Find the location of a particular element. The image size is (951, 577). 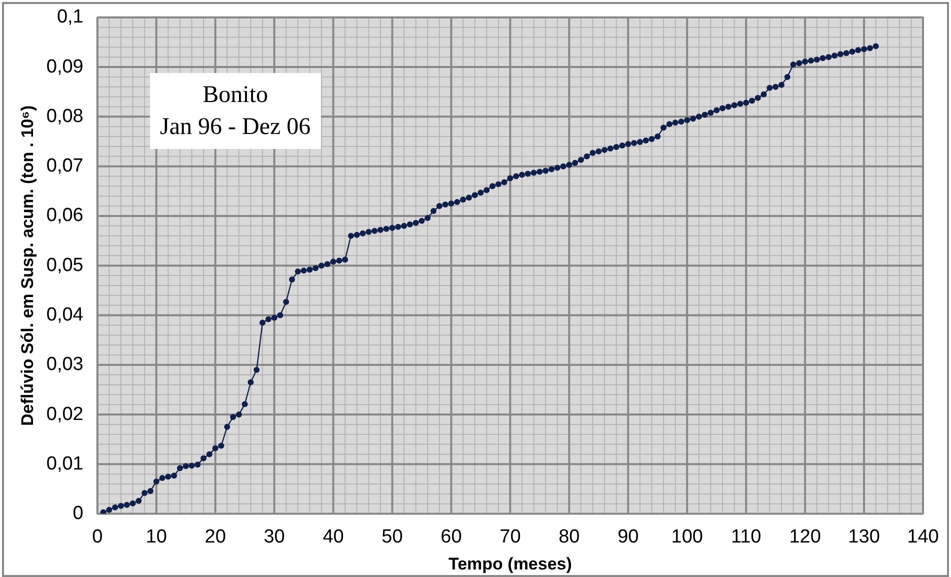

x-tick-label: 20 is located at coordinates (215, 537).